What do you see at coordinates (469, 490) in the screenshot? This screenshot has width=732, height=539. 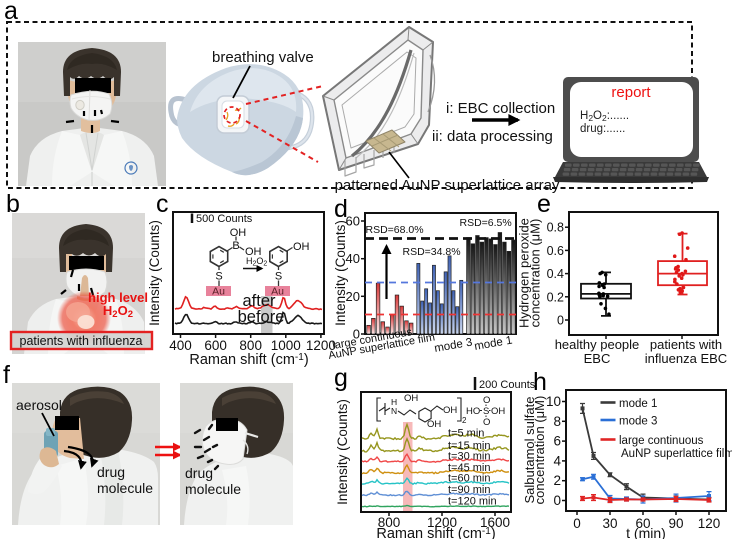 I see `svg-text: t=90 min` at bounding box center [469, 490].